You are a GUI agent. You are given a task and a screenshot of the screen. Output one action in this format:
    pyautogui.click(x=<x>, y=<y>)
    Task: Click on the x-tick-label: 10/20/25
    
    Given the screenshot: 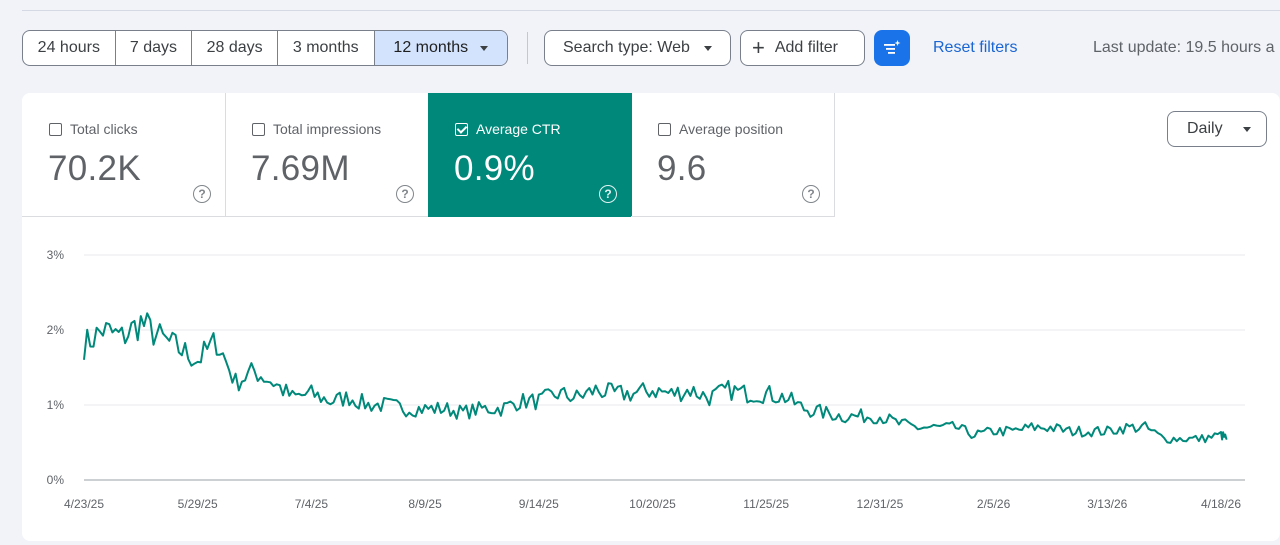 What is the action you would take?
    pyautogui.click(x=652, y=504)
    